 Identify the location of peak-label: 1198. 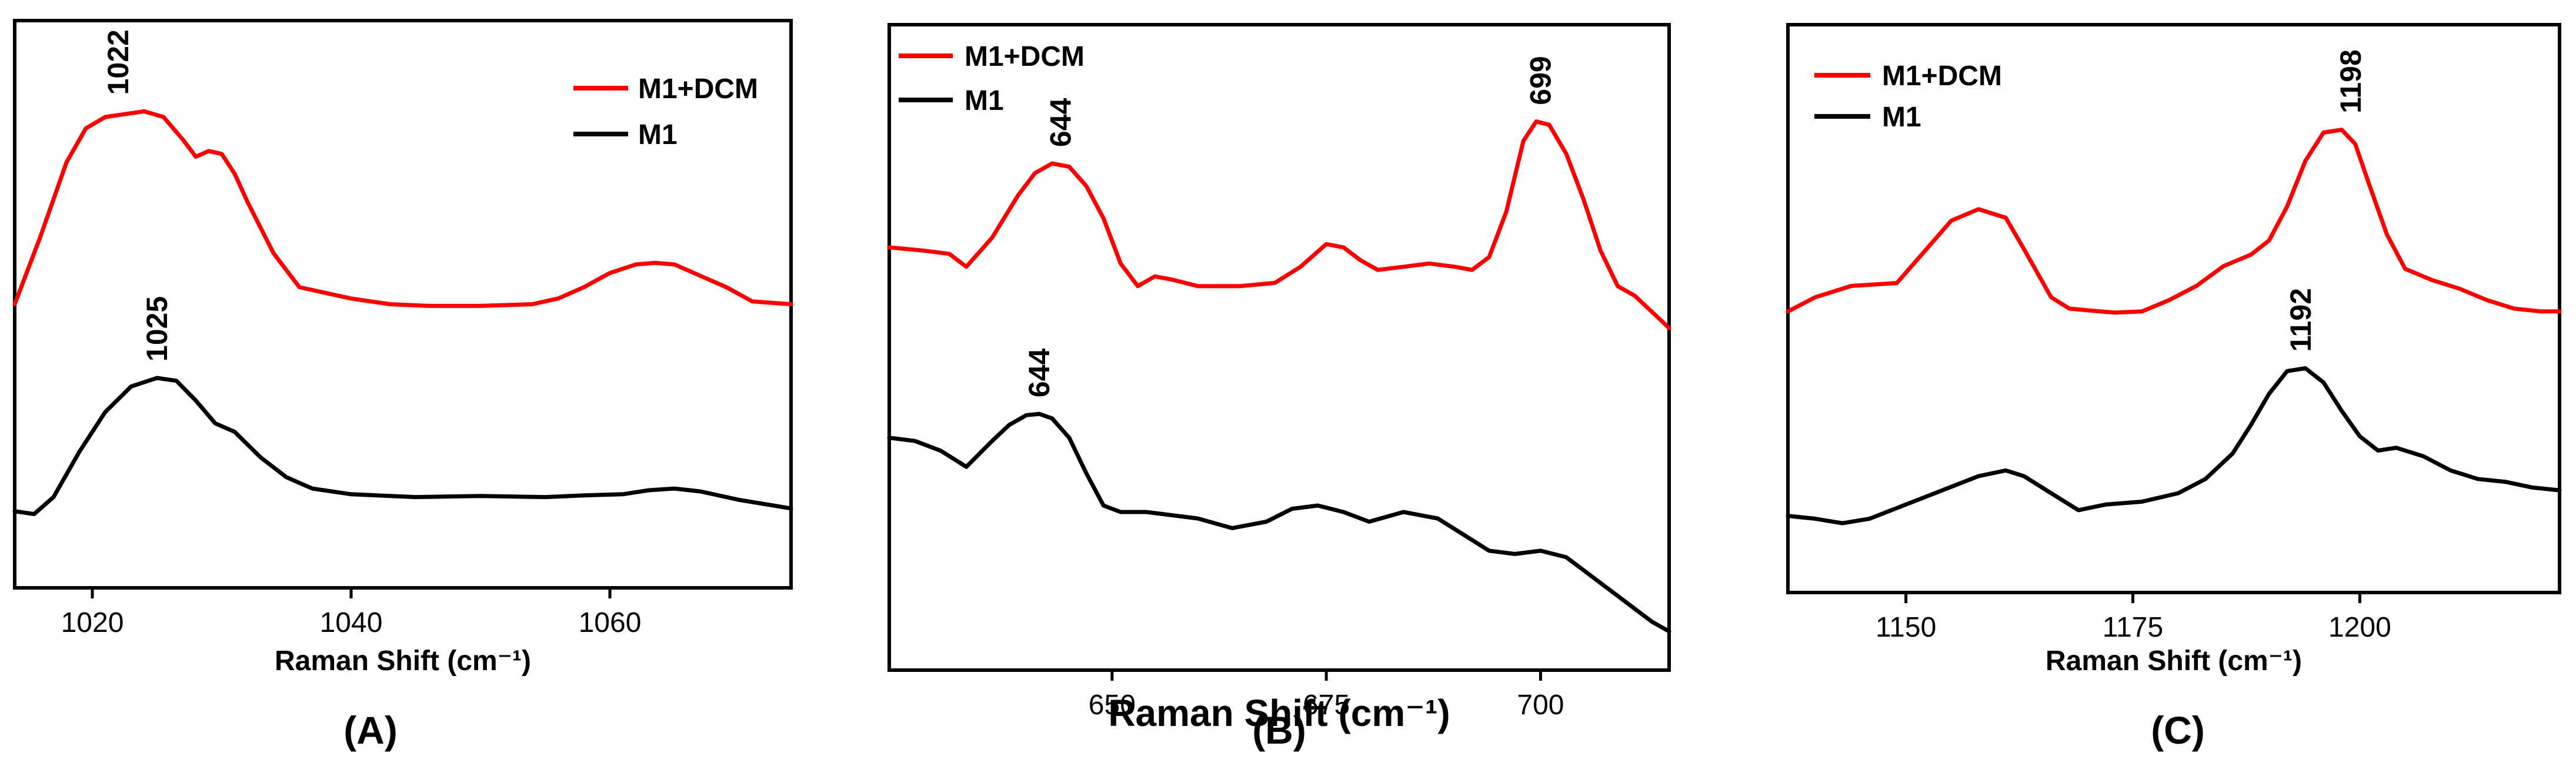
(2350, 81).